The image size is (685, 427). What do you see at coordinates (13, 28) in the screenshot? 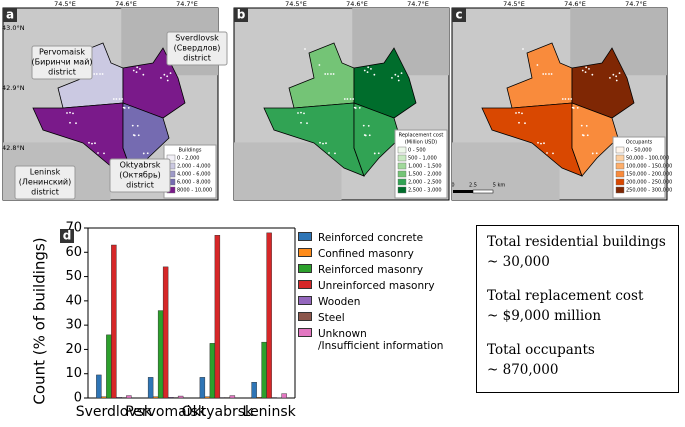
I see `lat-tick-label: 43.0°N` at bounding box center [13, 28].